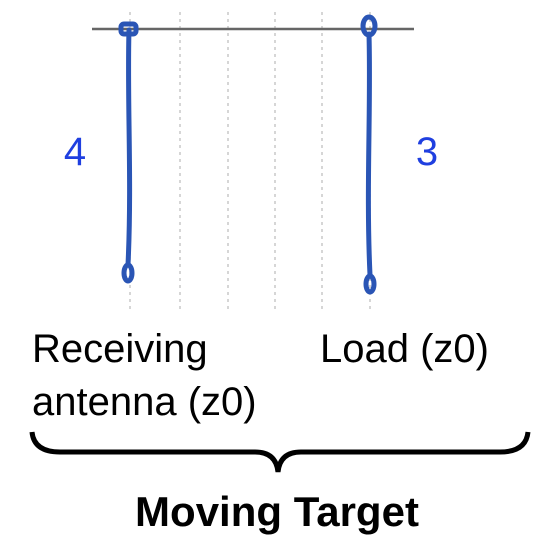  What do you see at coordinates (75, 152) in the screenshot?
I see `antenna-number: 4` at bounding box center [75, 152].